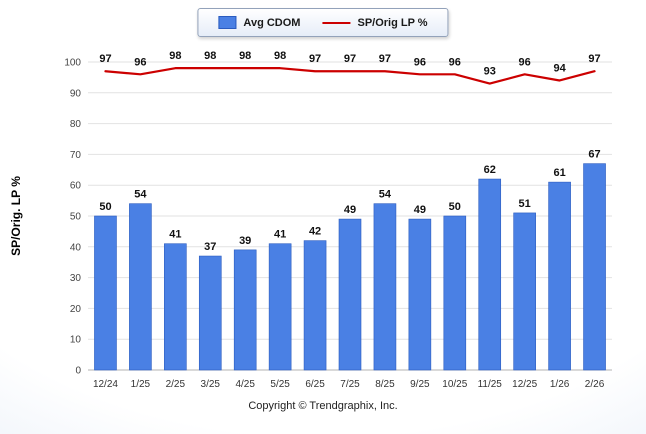  What do you see at coordinates (76, 247) in the screenshot?
I see `y-tick-label: 40` at bounding box center [76, 247].